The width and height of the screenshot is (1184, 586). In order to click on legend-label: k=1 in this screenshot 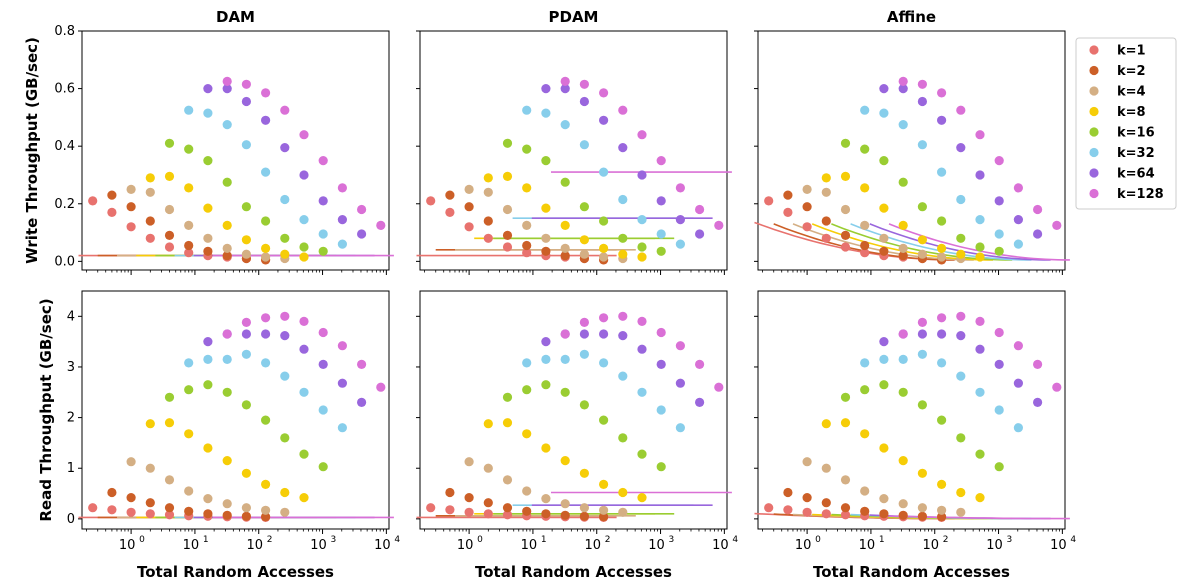, I will do `click(1131, 51)`.